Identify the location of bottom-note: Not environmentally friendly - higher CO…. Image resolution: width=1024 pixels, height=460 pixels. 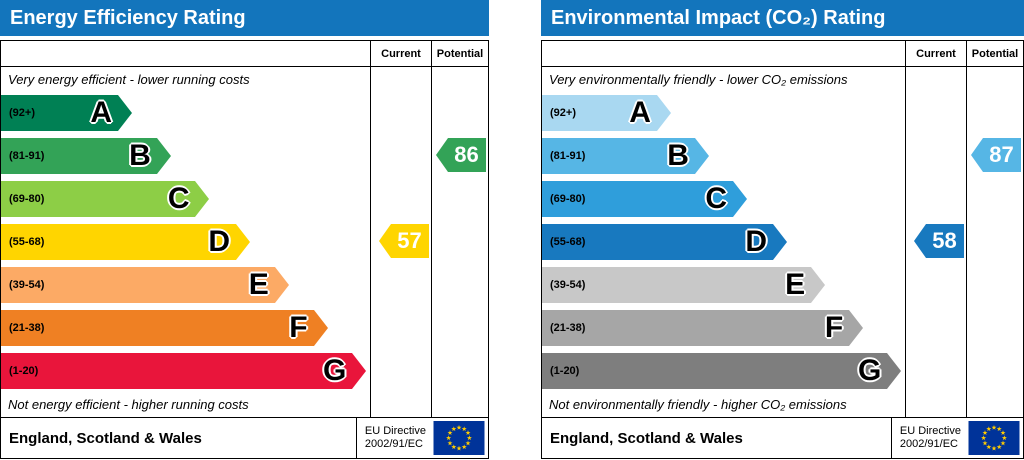
(698, 404).